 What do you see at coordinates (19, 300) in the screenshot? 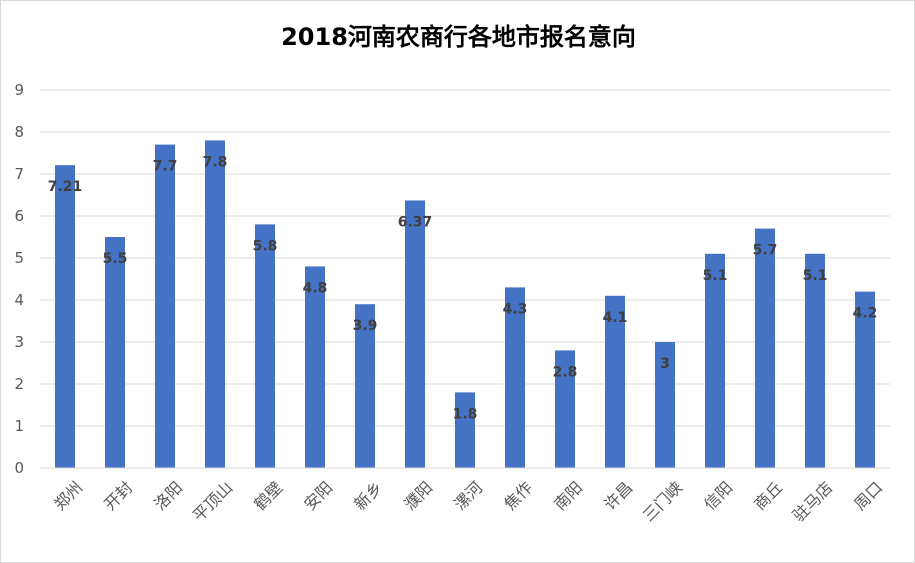
I see `y-tick-label: 4` at bounding box center [19, 300].